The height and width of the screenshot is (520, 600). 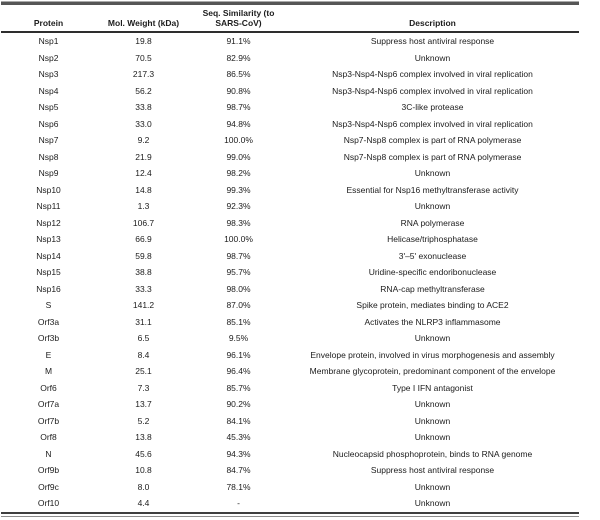 What do you see at coordinates (48, 23) in the screenshot?
I see `col-header-protein: Protein` at bounding box center [48, 23].